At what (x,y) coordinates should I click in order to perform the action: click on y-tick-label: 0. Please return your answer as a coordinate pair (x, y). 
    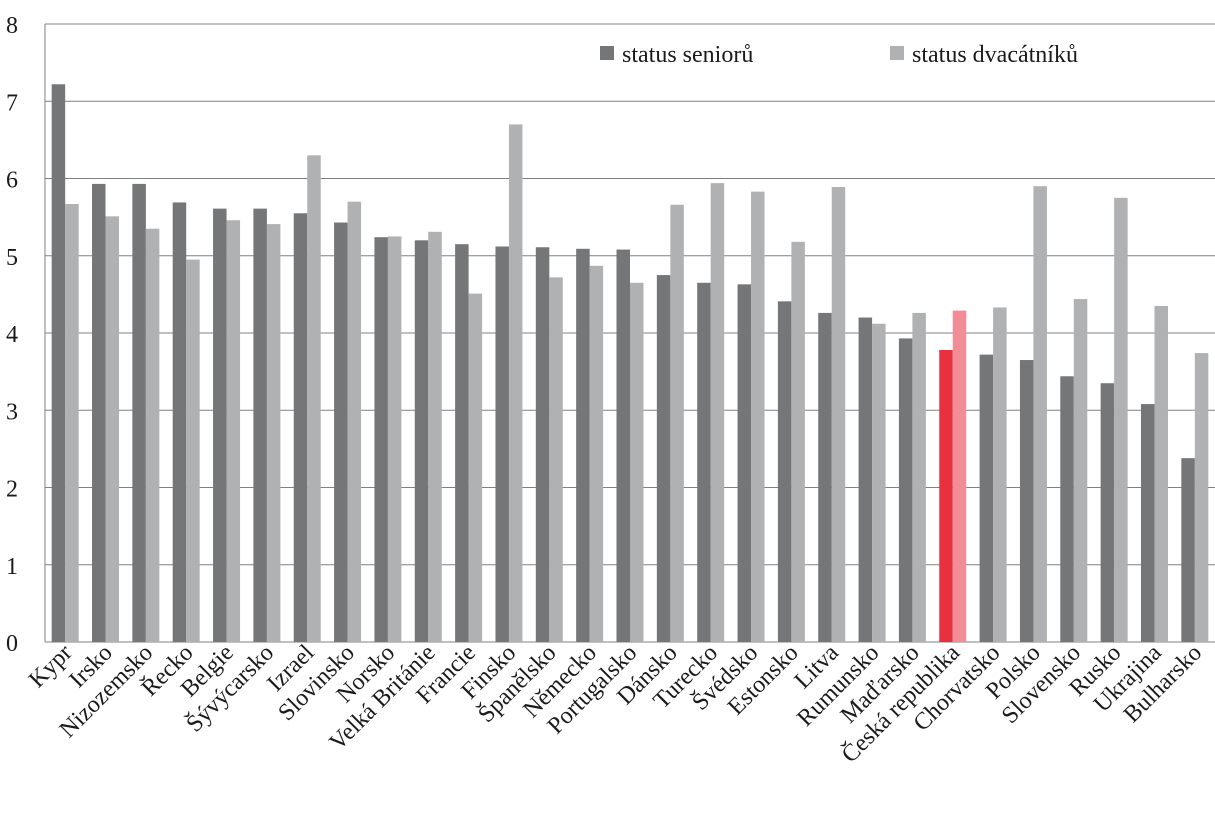
    Looking at the image, I should click on (12, 644).